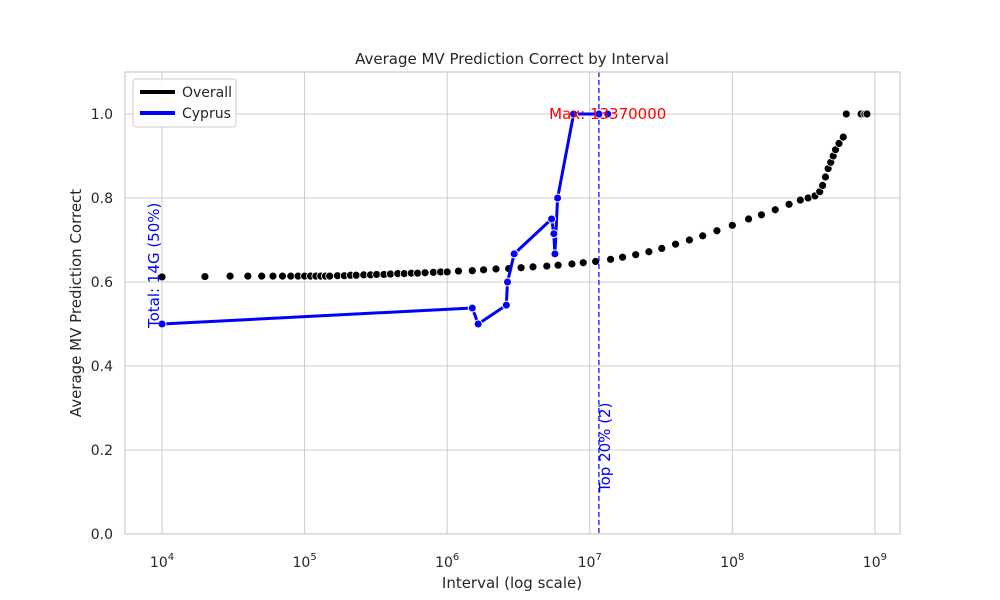 The width and height of the screenshot is (1000, 600). Describe the element at coordinates (447, 561) in the screenshot. I see `x-tick-label: 10⁶` at that location.